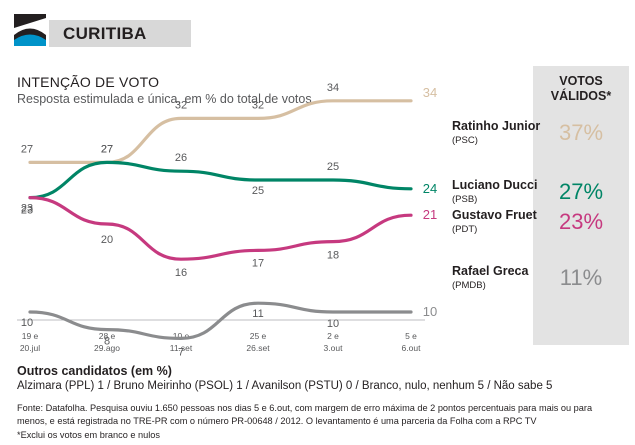  Describe the element at coordinates (181, 336) in the screenshot. I see `x-tick-label: 10 e` at that location.